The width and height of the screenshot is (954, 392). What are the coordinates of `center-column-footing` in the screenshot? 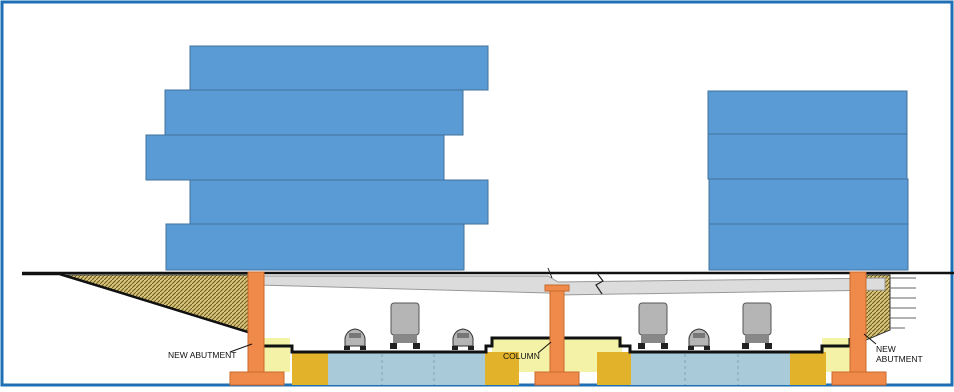 It's located at (557, 378).